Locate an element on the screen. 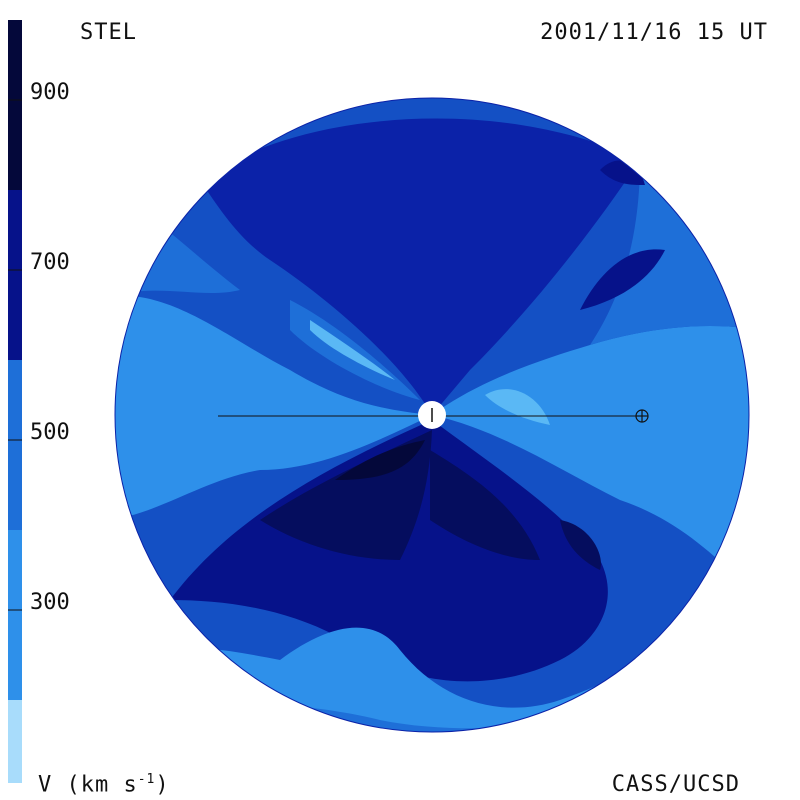 The height and width of the screenshot is (800, 800). colorbar-tick-900: 900 is located at coordinates (50, 92).